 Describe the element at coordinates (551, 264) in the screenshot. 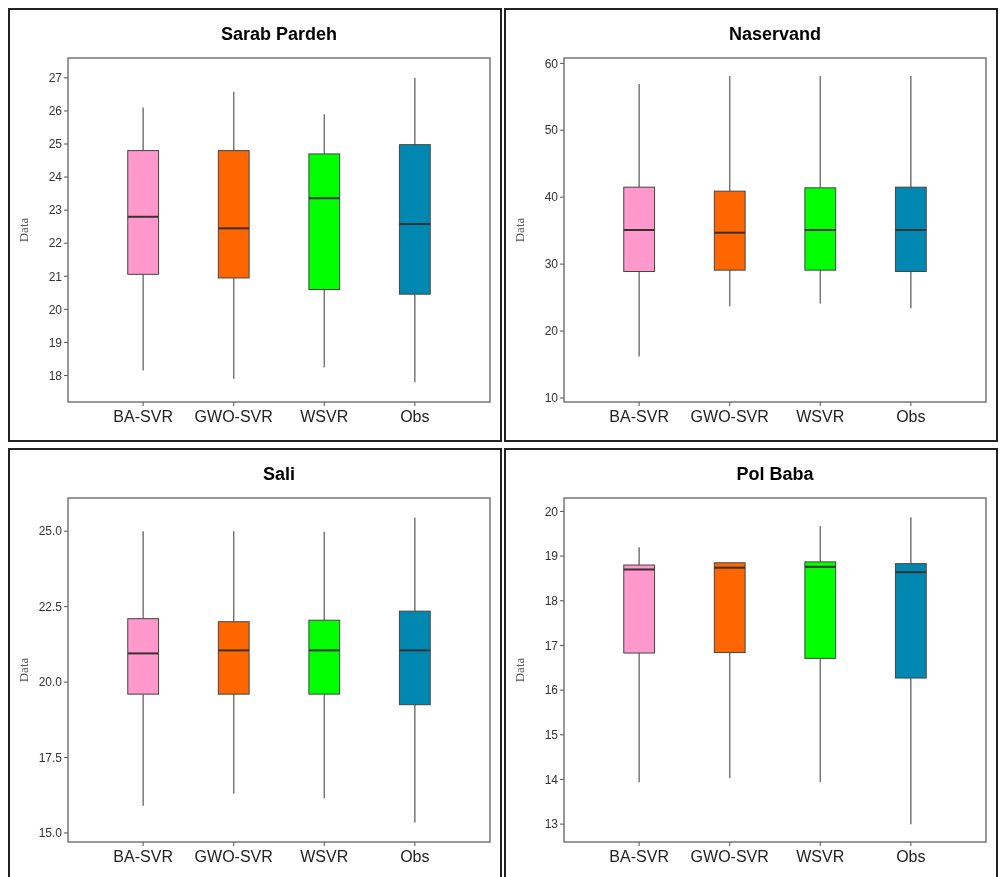

I see `y-tick-label: 30` at that location.